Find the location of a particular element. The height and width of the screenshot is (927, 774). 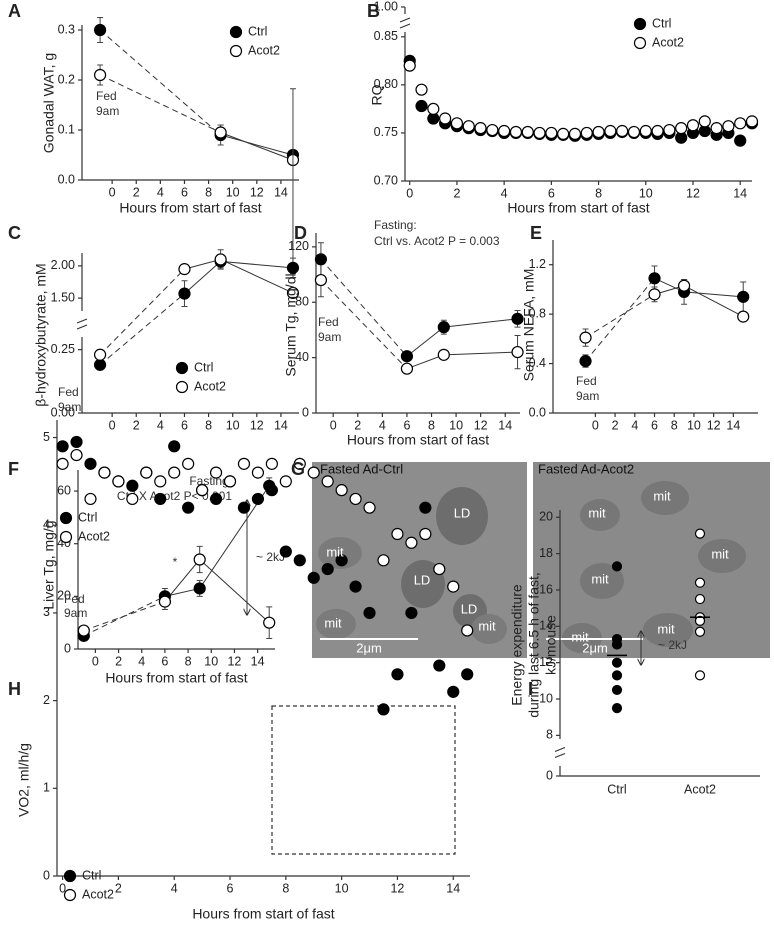

y-tick-label: 0.0 is located at coordinates (66, 179).